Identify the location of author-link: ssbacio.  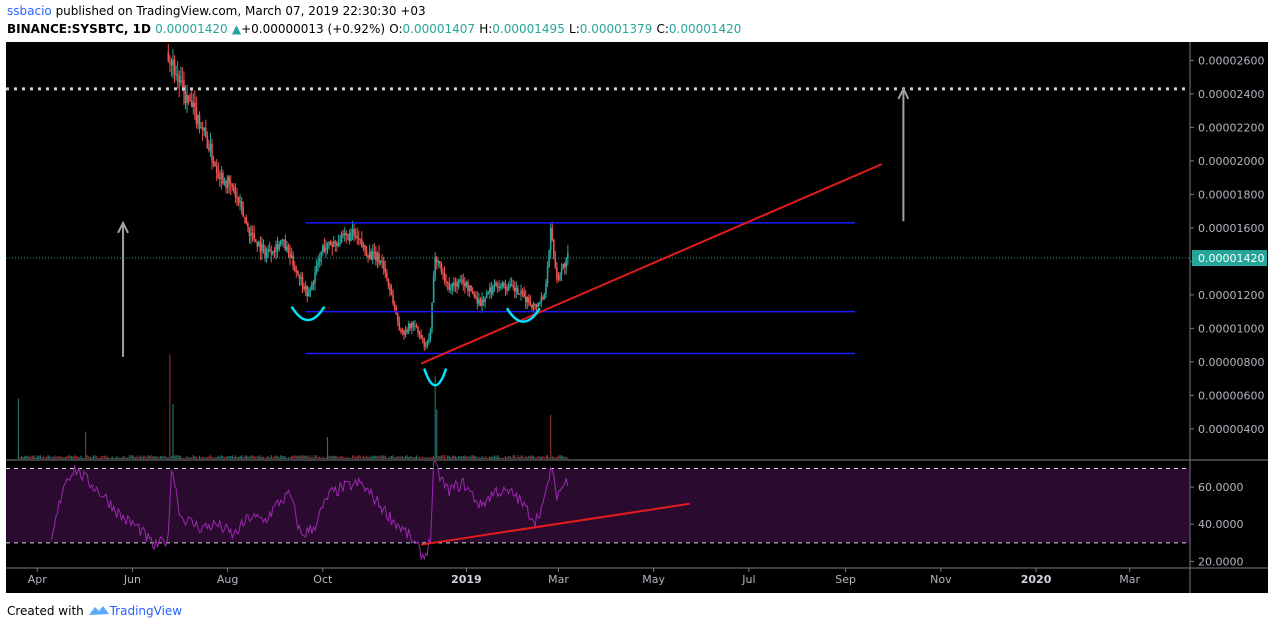
(29, 11).